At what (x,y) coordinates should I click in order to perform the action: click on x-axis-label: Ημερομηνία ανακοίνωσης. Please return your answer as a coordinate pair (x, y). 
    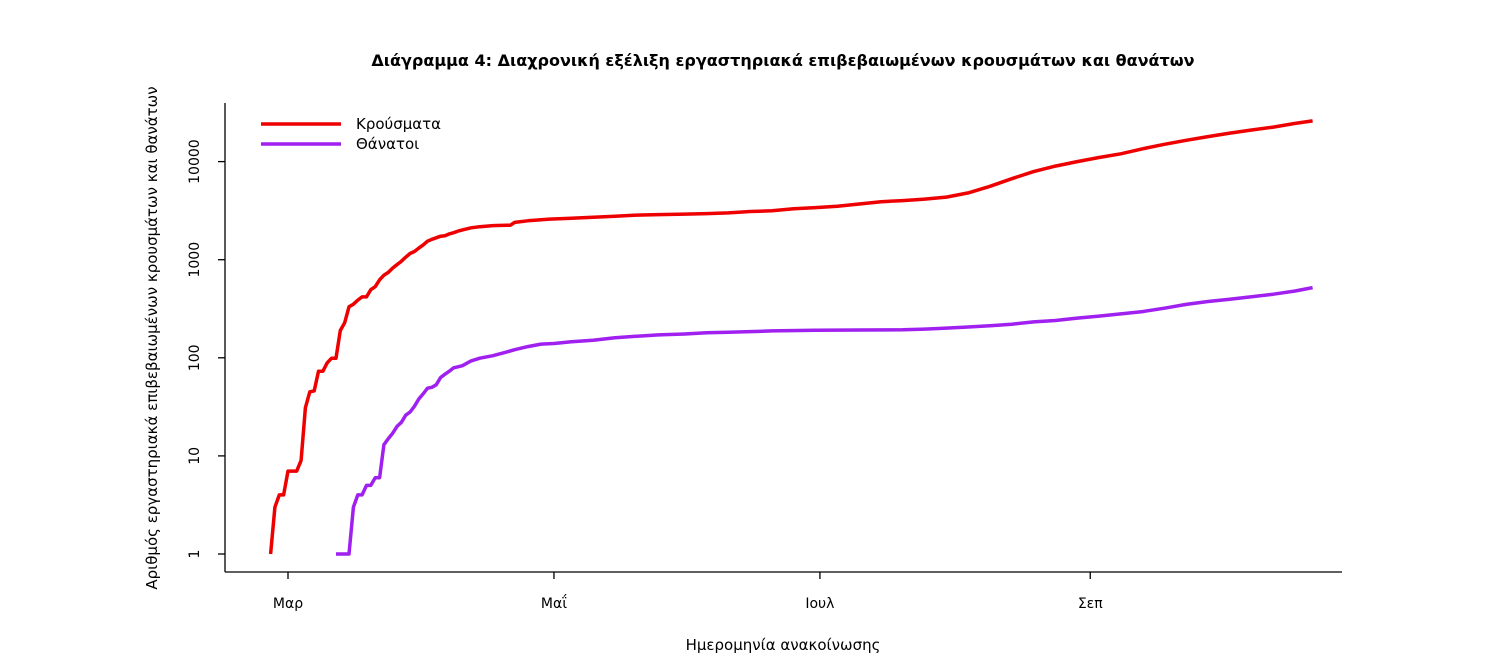
    Looking at the image, I should click on (783, 645).